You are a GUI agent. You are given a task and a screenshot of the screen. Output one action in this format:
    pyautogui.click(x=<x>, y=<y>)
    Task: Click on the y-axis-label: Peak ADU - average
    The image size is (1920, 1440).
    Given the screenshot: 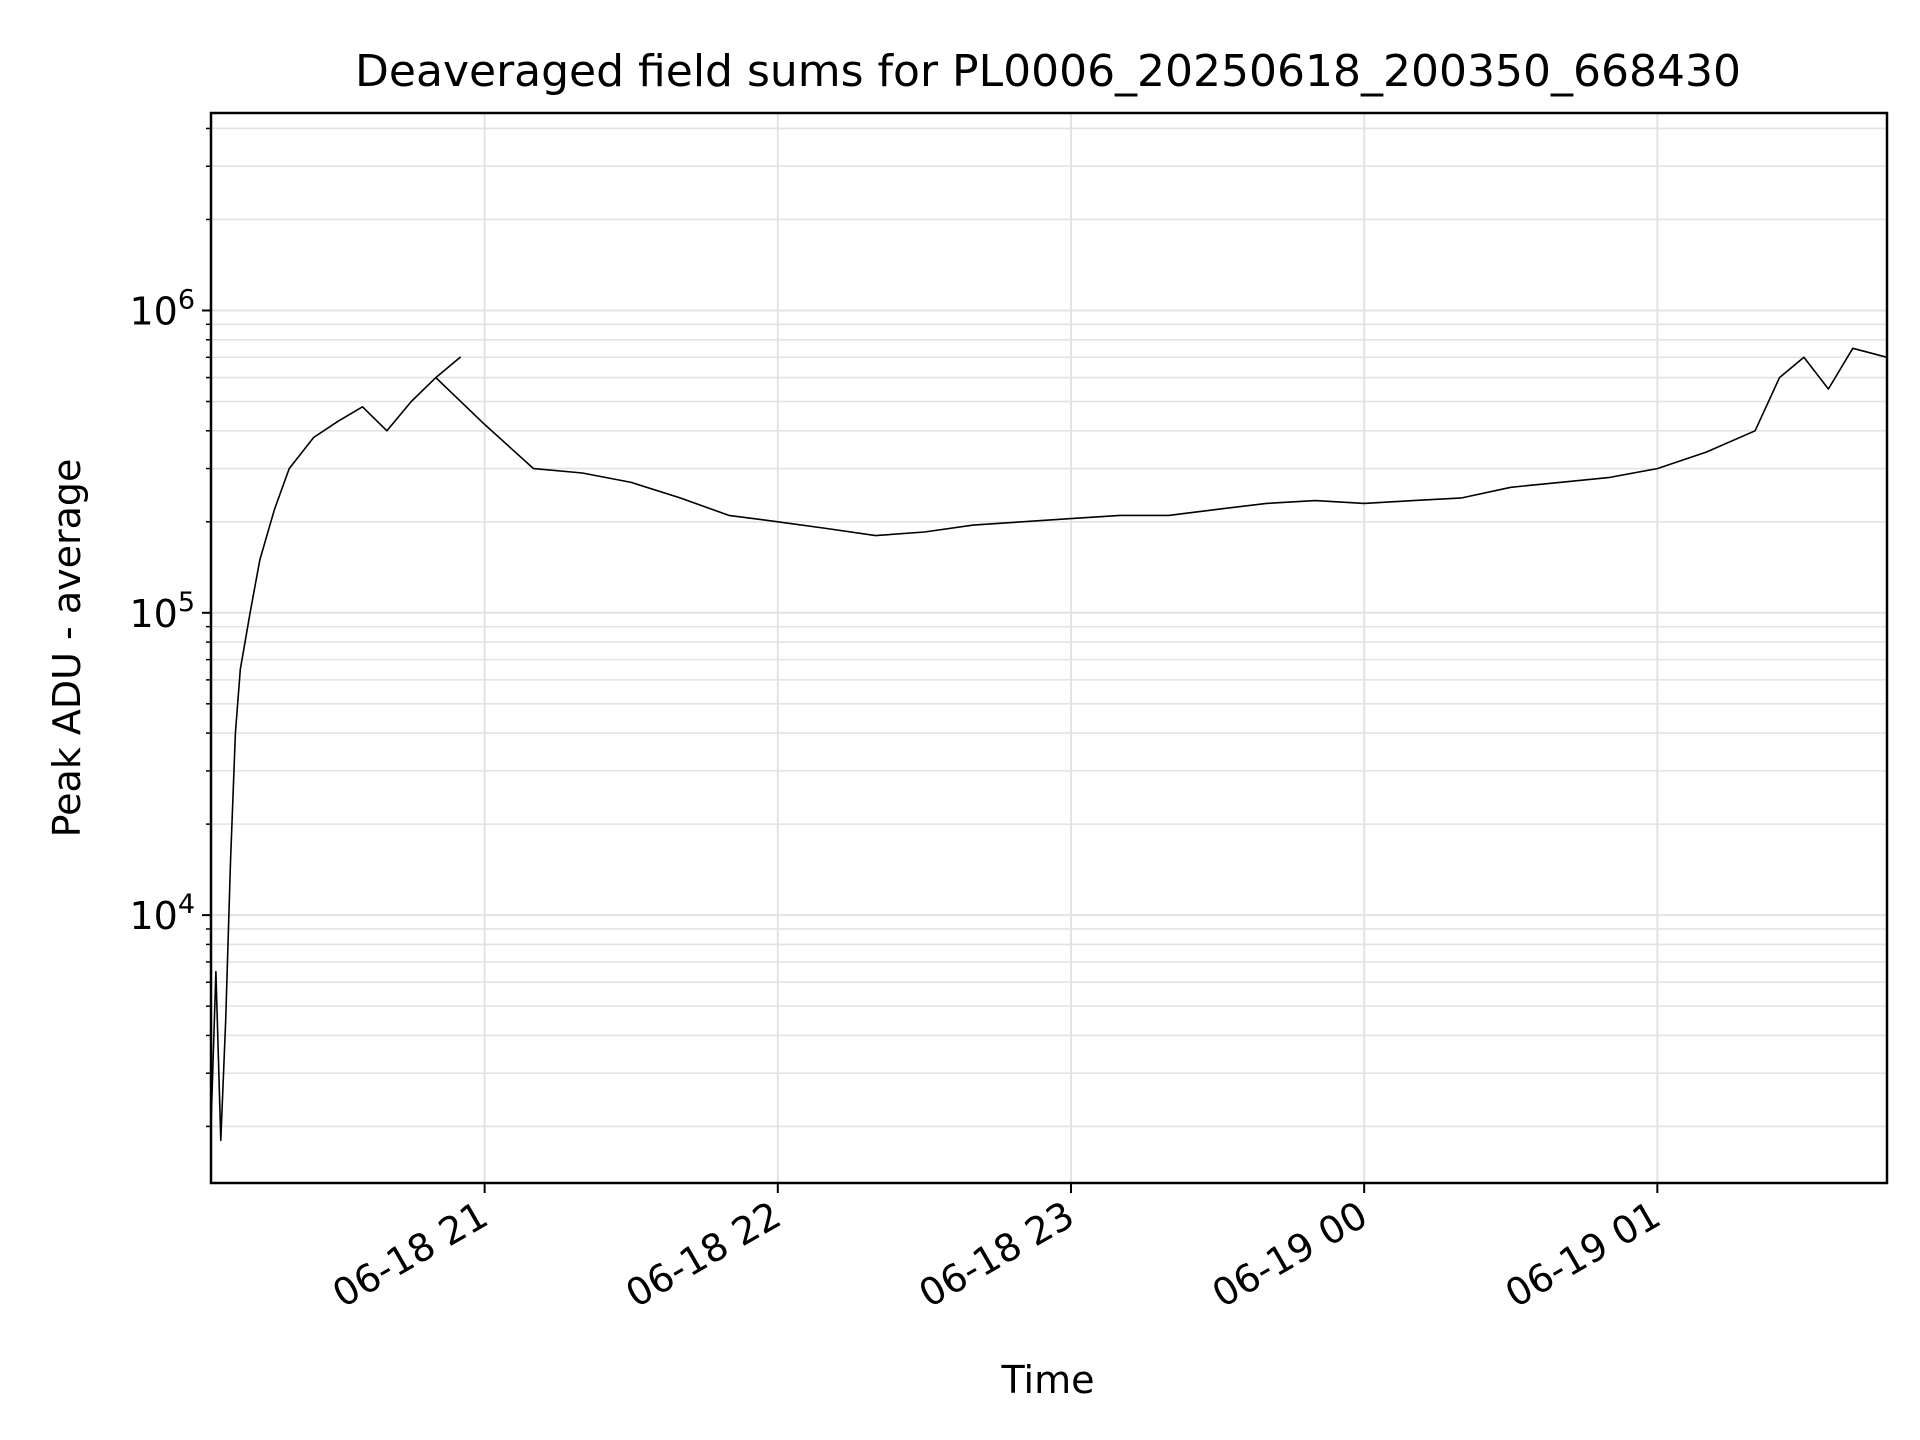 What is the action you would take?
    pyautogui.click(x=67, y=648)
    